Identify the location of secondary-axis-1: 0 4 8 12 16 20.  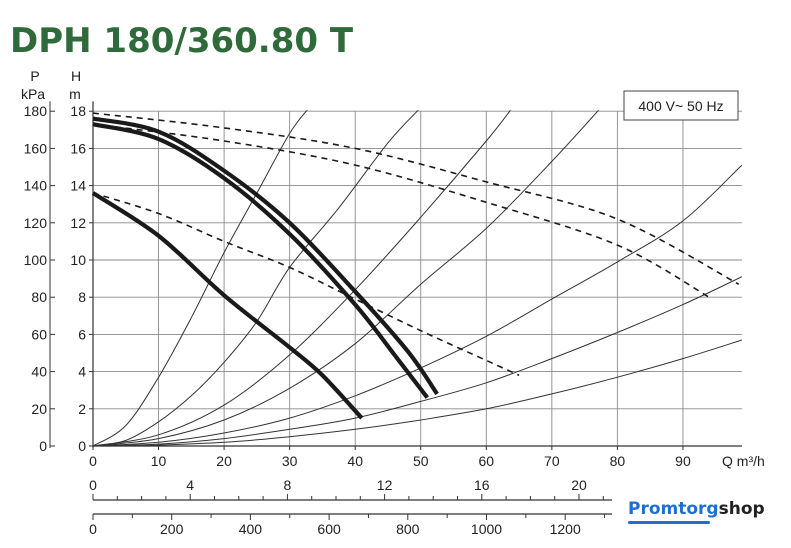
(350, 489).